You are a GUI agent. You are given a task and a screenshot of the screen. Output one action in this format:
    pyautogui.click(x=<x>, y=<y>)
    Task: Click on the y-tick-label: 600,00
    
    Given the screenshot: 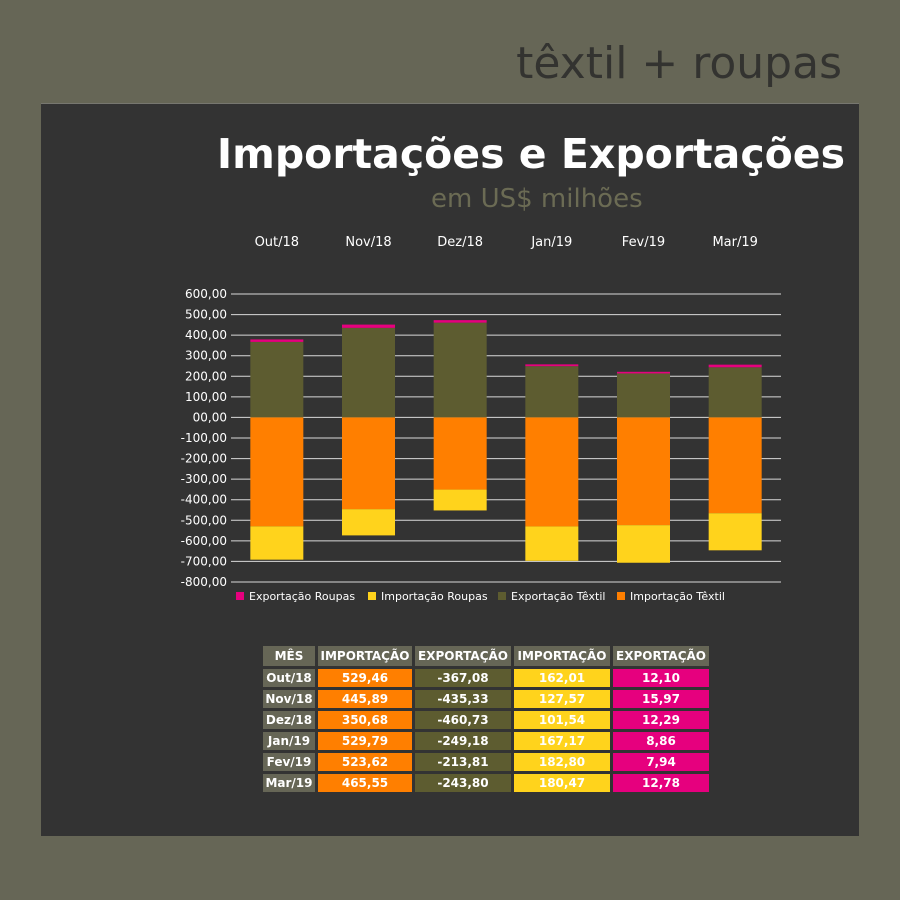 What is the action you would take?
    pyautogui.click(x=206, y=294)
    